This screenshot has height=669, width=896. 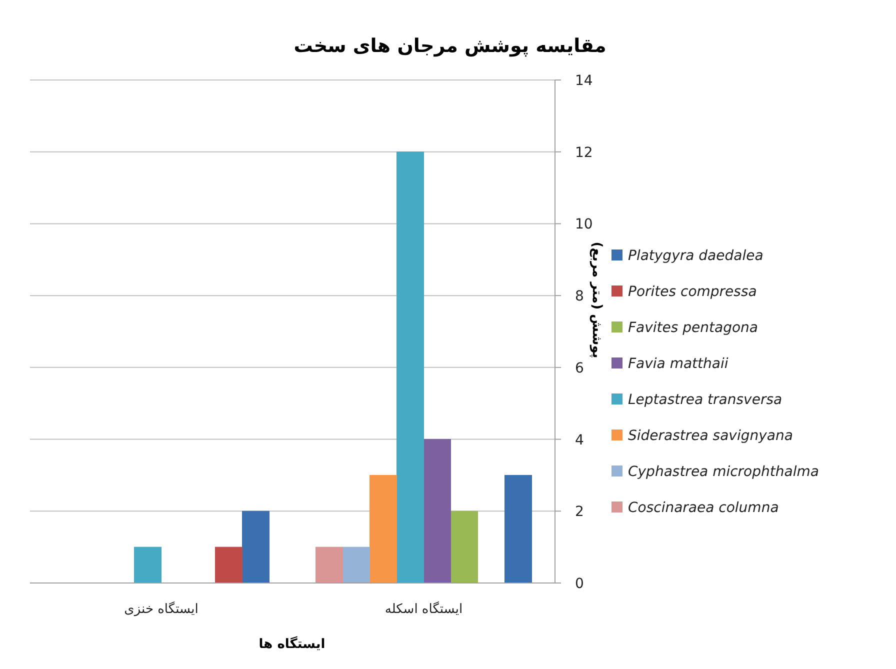 What do you see at coordinates (703, 508) in the screenshot?
I see `legend-label: Coscinaraea columna` at bounding box center [703, 508].